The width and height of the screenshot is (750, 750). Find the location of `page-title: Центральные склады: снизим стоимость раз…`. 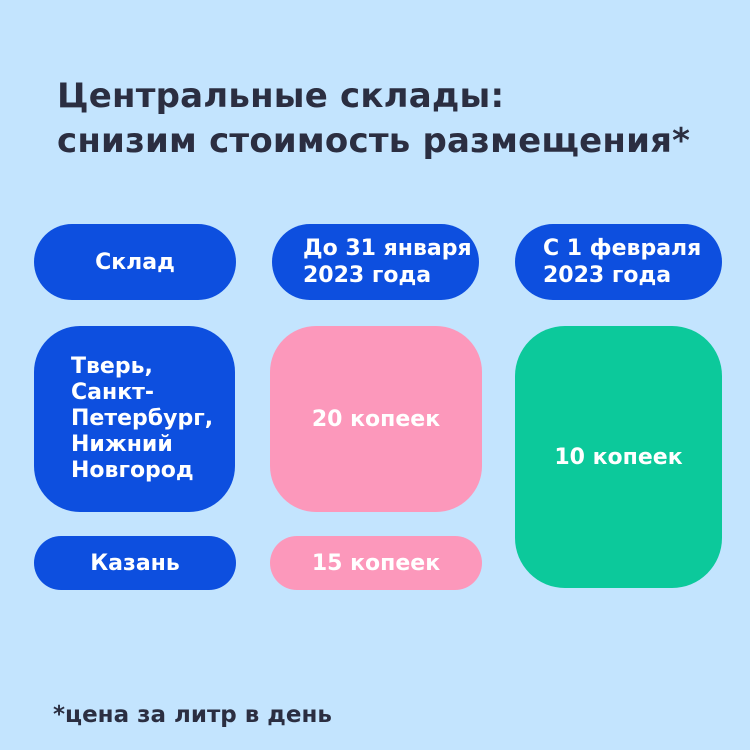

page-title: Центральные склады: снизим стоимость раз… is located at coordinates (373, 119).